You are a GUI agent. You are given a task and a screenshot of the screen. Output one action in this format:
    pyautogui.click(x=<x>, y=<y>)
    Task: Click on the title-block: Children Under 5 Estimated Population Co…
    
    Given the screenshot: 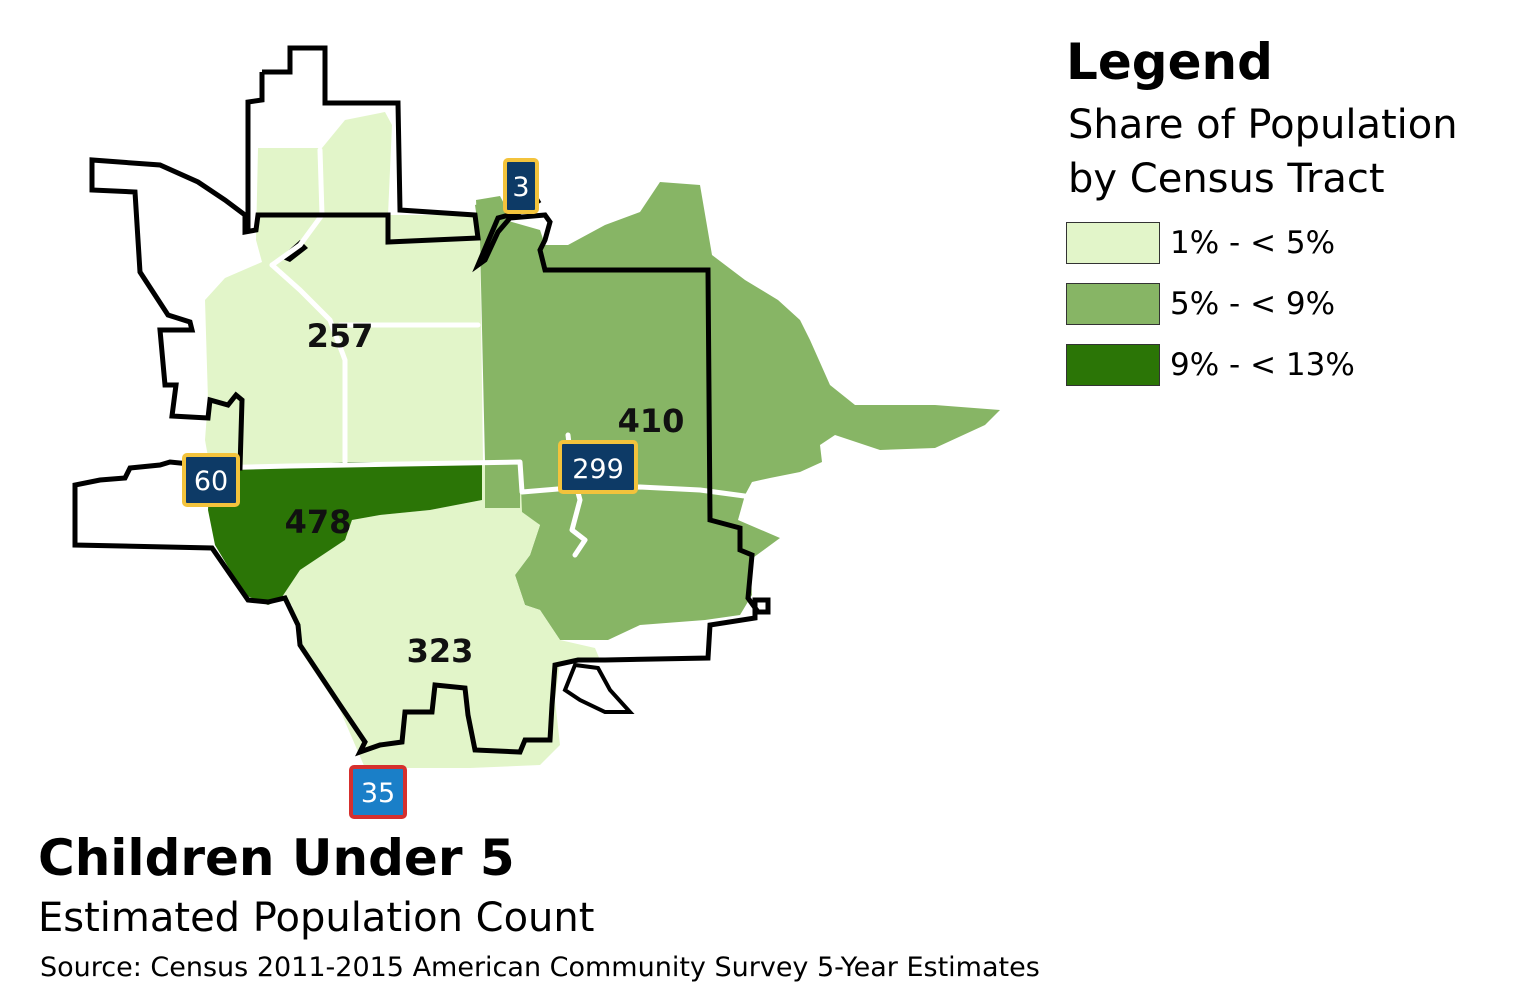 What is the action you would take?
    pyautogui.click(x=638, y=906)
    